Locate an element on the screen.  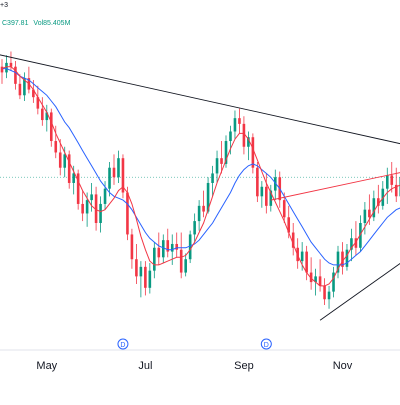
x-tick-label: Sep is located at coordinates (244, 366).